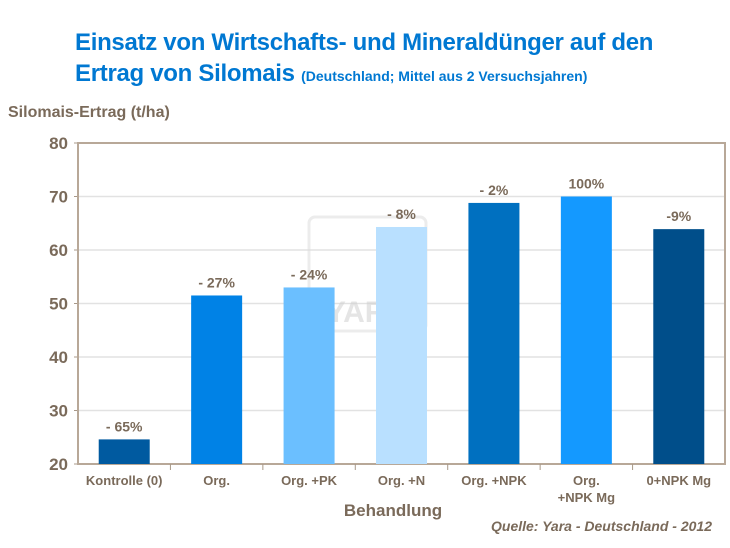 Image resolution: width=730 pixels, height=548 pixels. Describe the element at coordinates (58, 197) in the screenshot. I see `y-tick-label: 70` at that location.